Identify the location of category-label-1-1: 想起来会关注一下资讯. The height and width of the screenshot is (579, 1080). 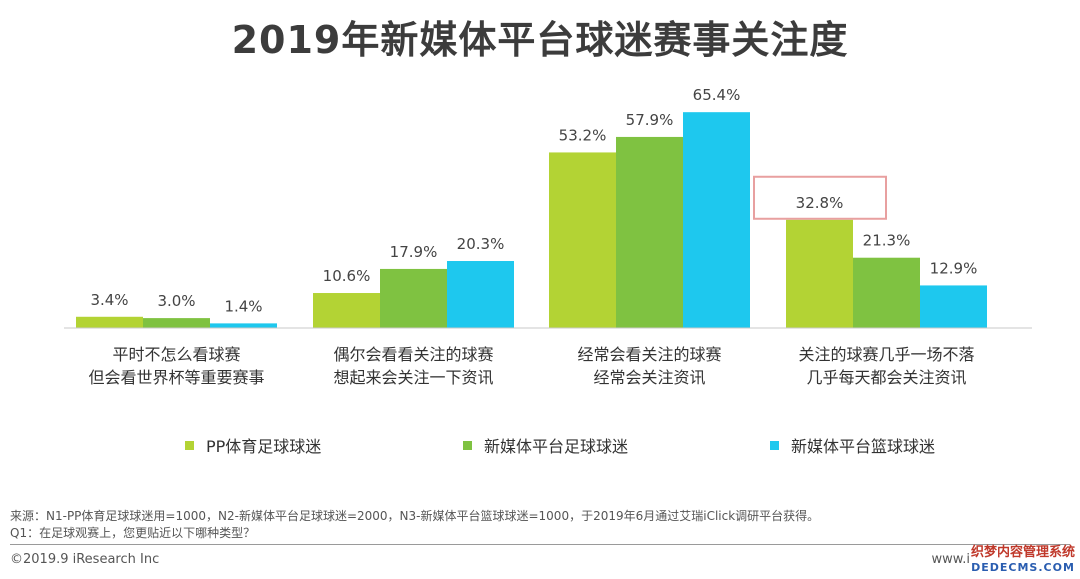
(413, 377).